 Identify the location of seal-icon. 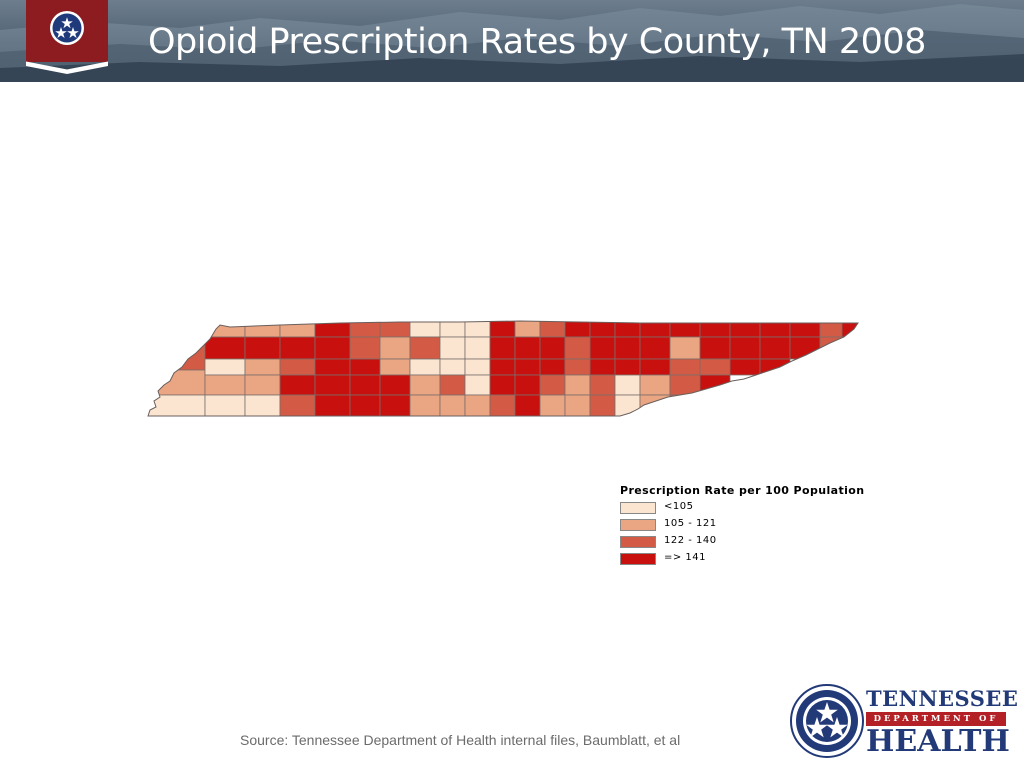
(827, 721).